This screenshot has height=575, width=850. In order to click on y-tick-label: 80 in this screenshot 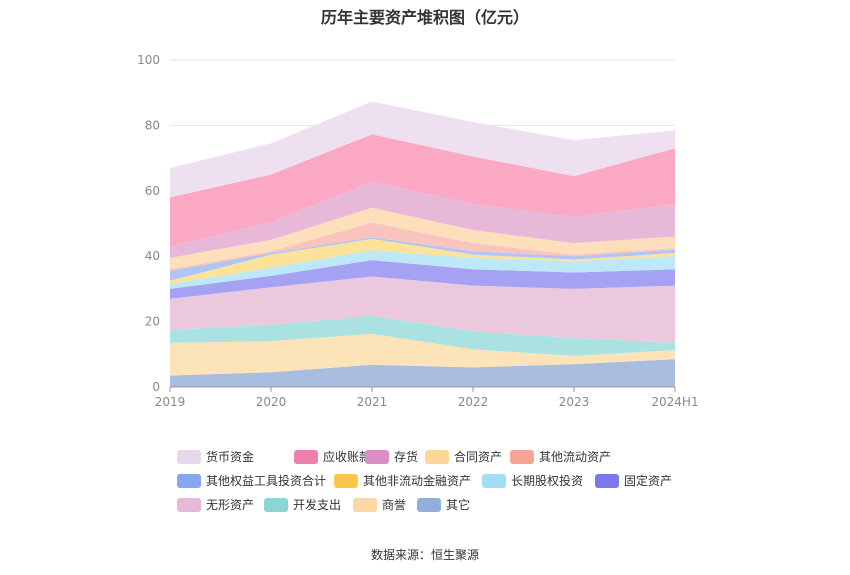, I will do `click(152, 125)`.